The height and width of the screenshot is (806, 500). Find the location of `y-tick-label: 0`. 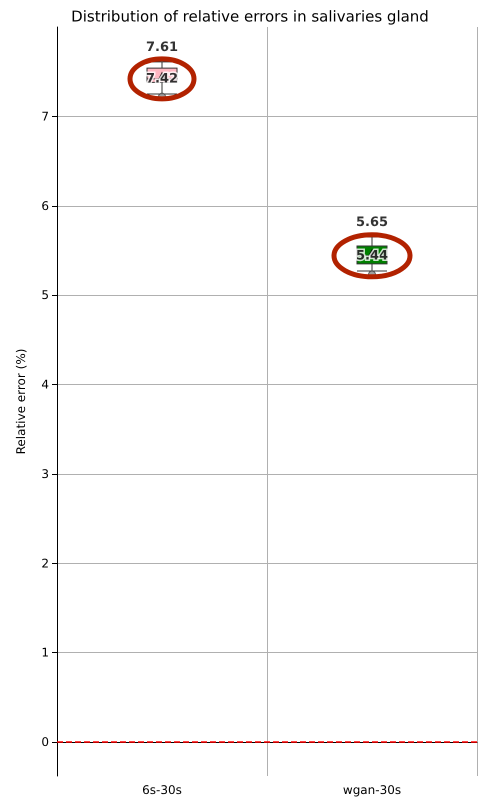

y-tick-label: 0 is located at coordinates (45, 742).